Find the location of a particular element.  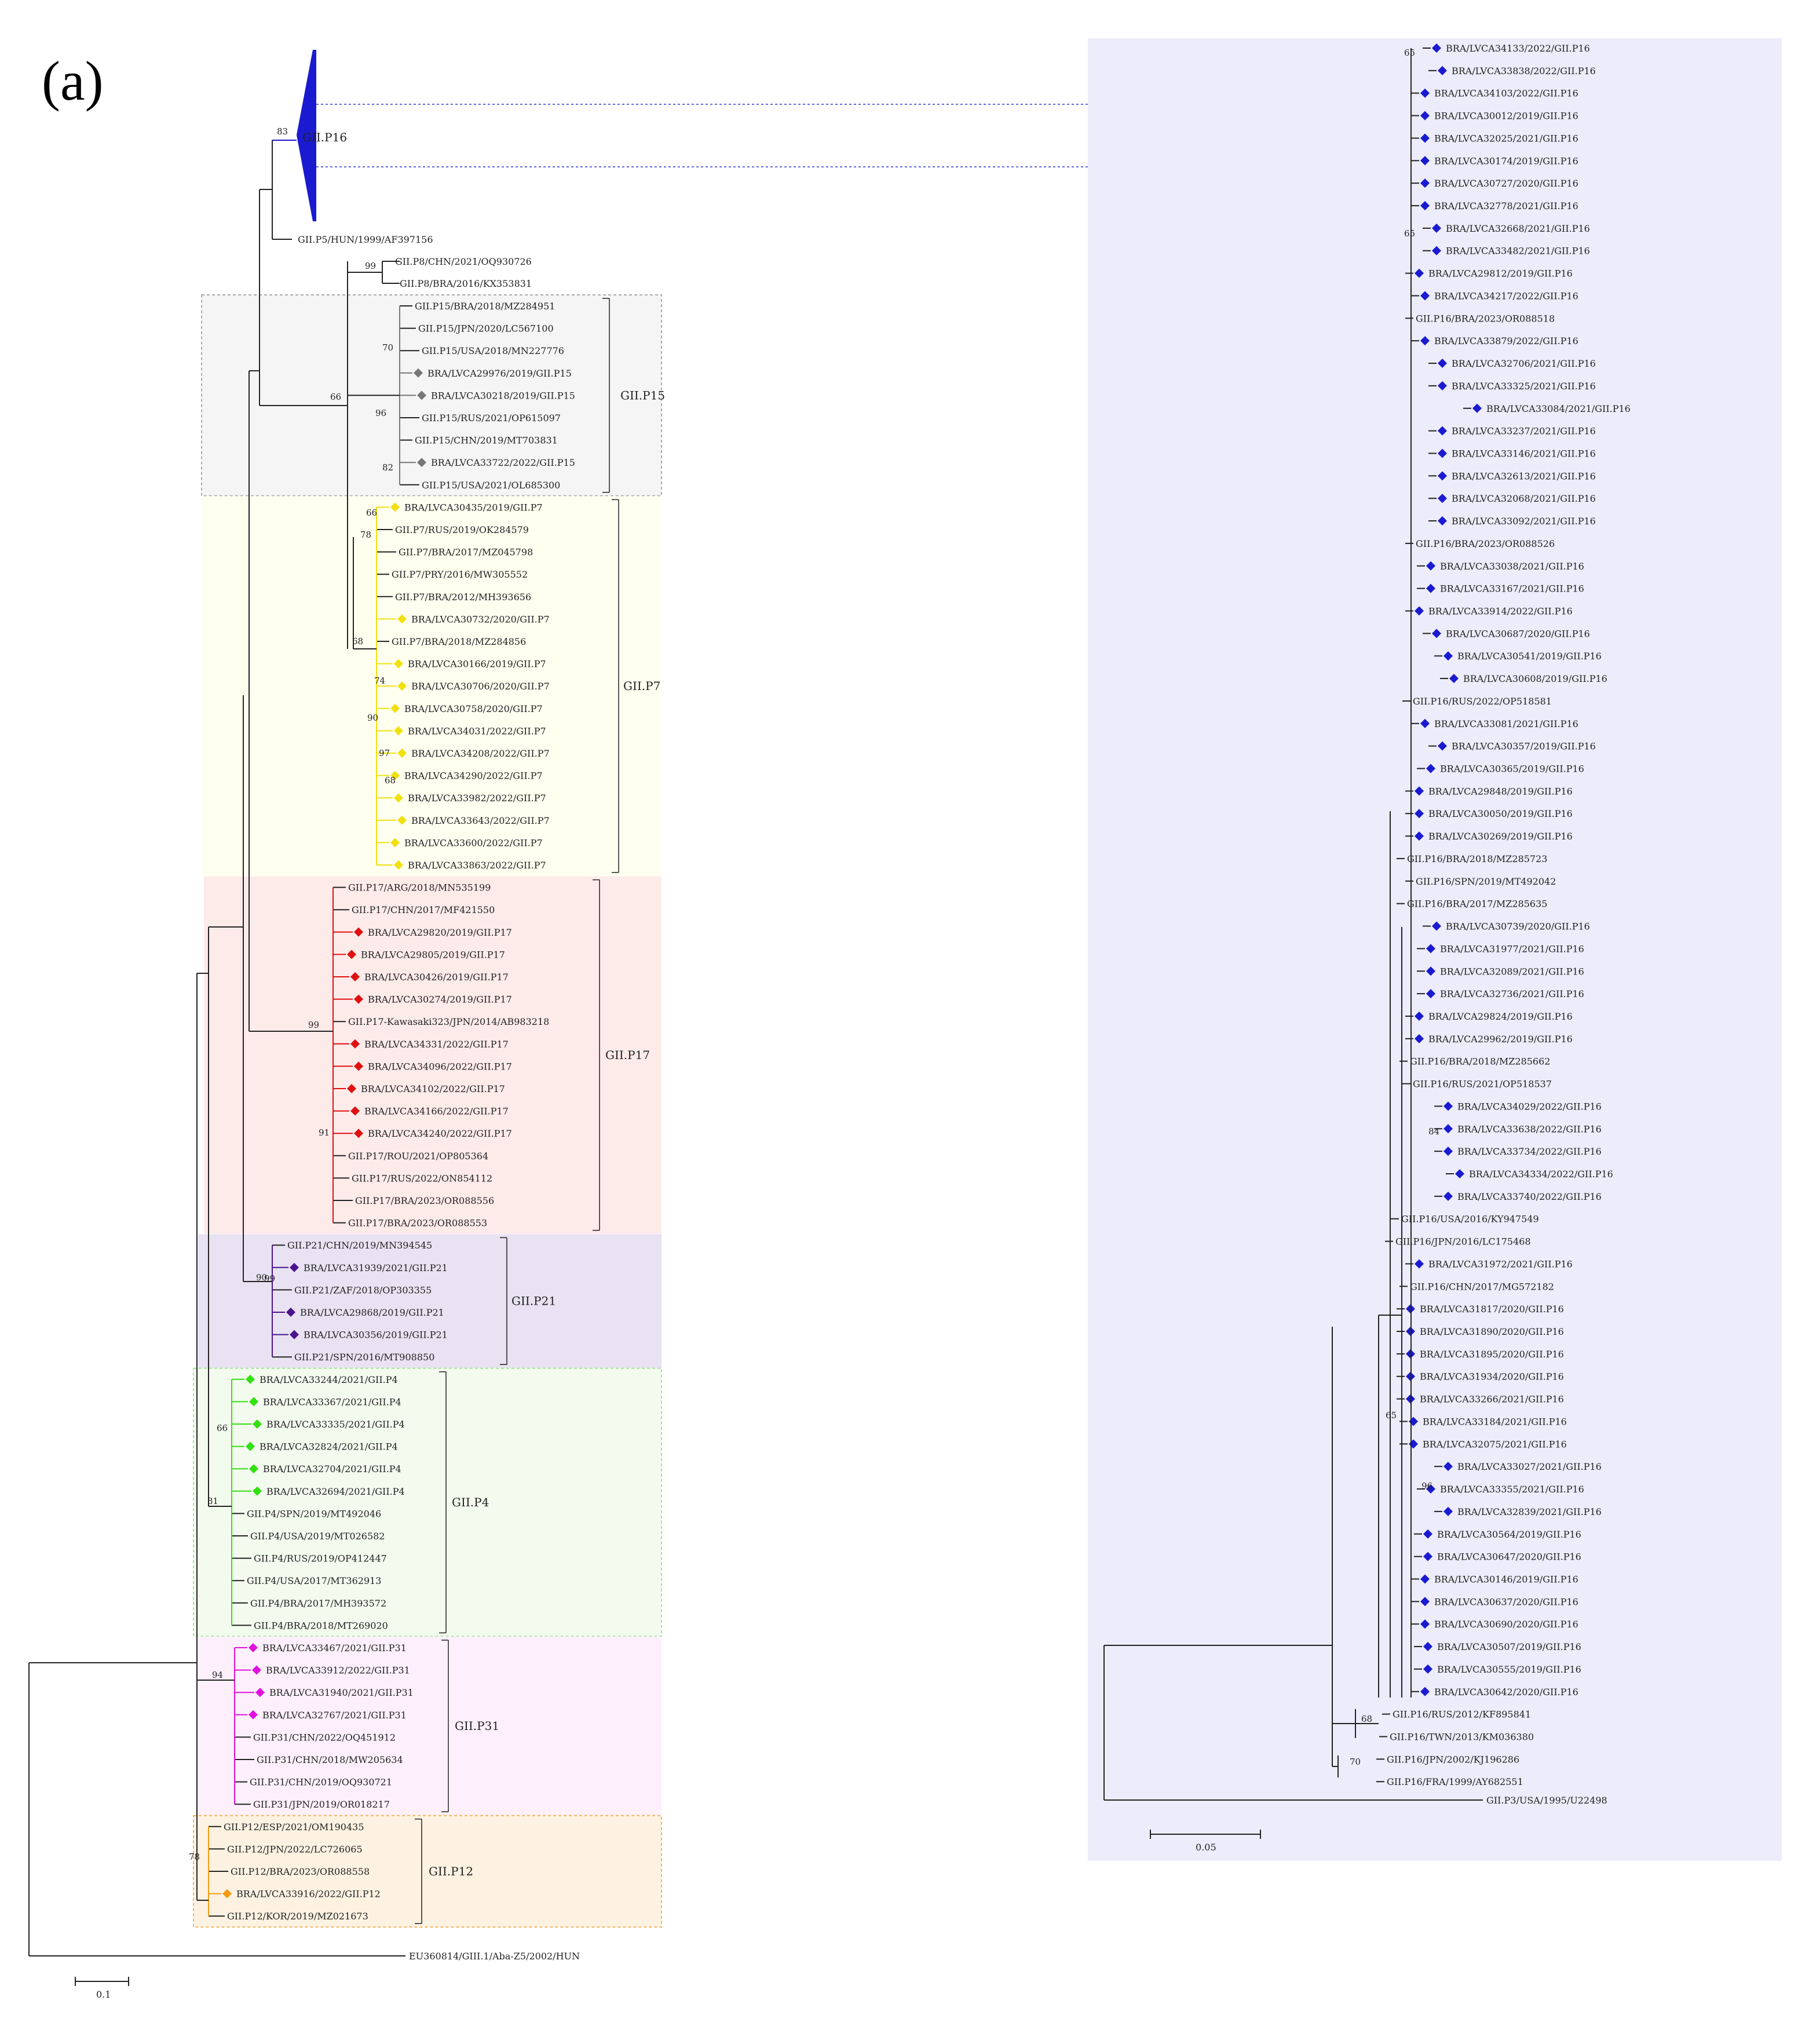

taxon-label: BRA/LVCA32767/2021/GII.P31 is located at coordinates (335, 1715).